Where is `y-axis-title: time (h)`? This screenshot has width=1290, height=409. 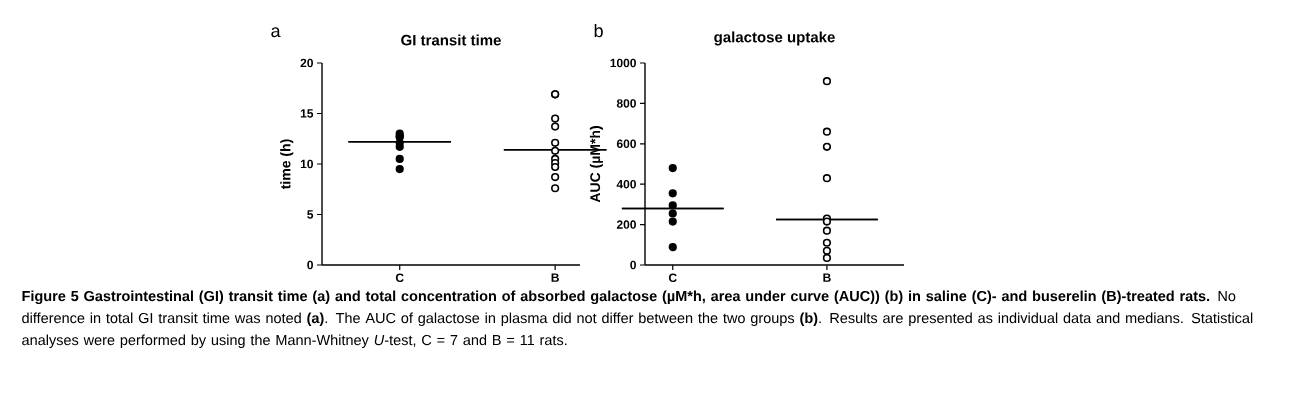
y-axis-title: time (h) is located at coordinates (287, 164).